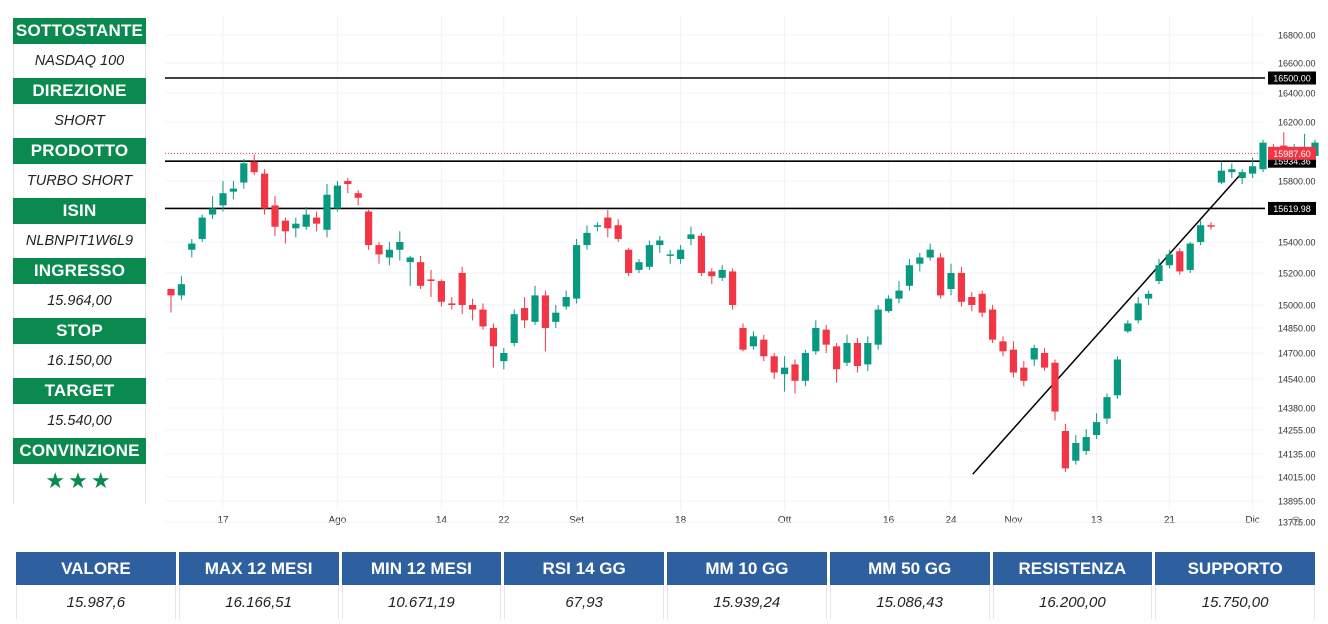 The image size is (1328, 624). I want to click on stats-header-cell: MIN 12 MESI, so click(421, 568).